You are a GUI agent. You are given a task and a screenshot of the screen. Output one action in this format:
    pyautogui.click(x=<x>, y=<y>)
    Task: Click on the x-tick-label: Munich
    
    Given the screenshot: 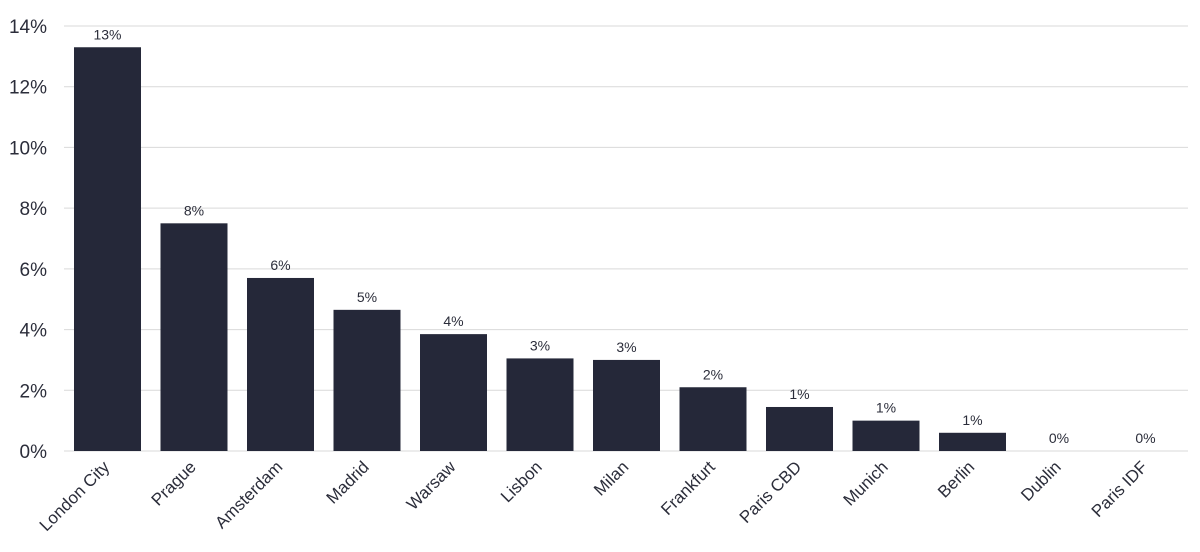 What is the action you would take?
    pyautogui.click(x=866, y=483)
    